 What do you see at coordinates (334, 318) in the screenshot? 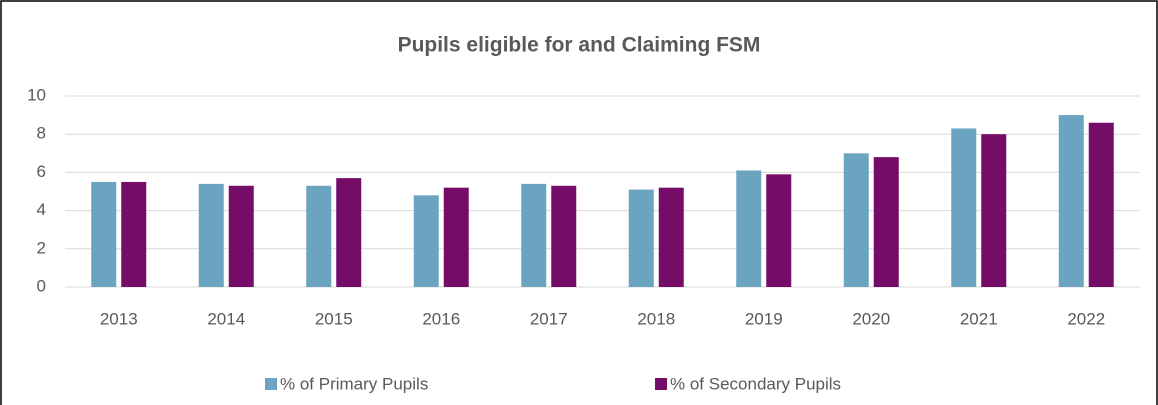
I see `x-tick-label: 2015` at bounding box center [334, 318].